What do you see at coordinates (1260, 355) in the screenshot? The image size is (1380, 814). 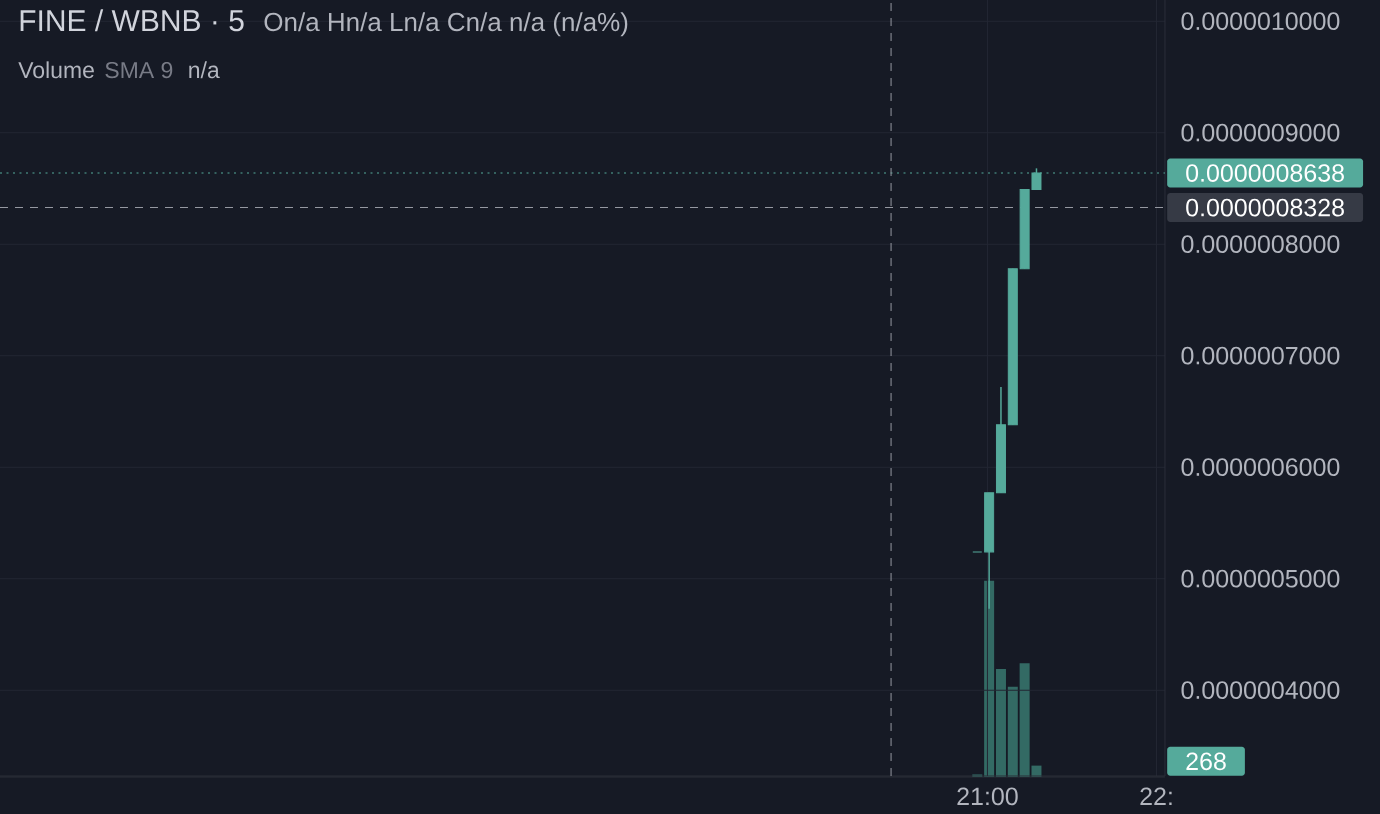 I see `y-tick-label: 0.0000007000` at bounding box center [1260, 355].